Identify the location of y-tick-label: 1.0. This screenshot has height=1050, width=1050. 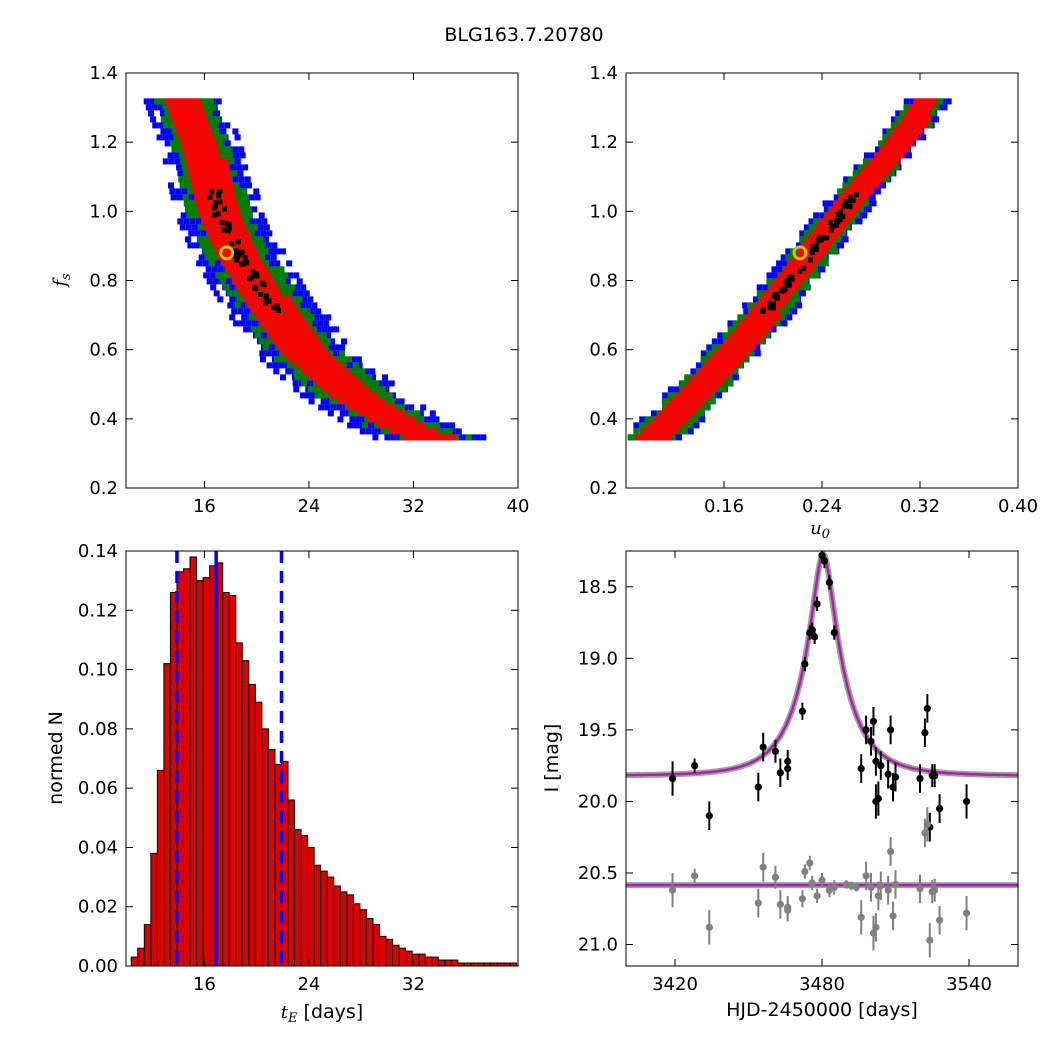
(103, 211).